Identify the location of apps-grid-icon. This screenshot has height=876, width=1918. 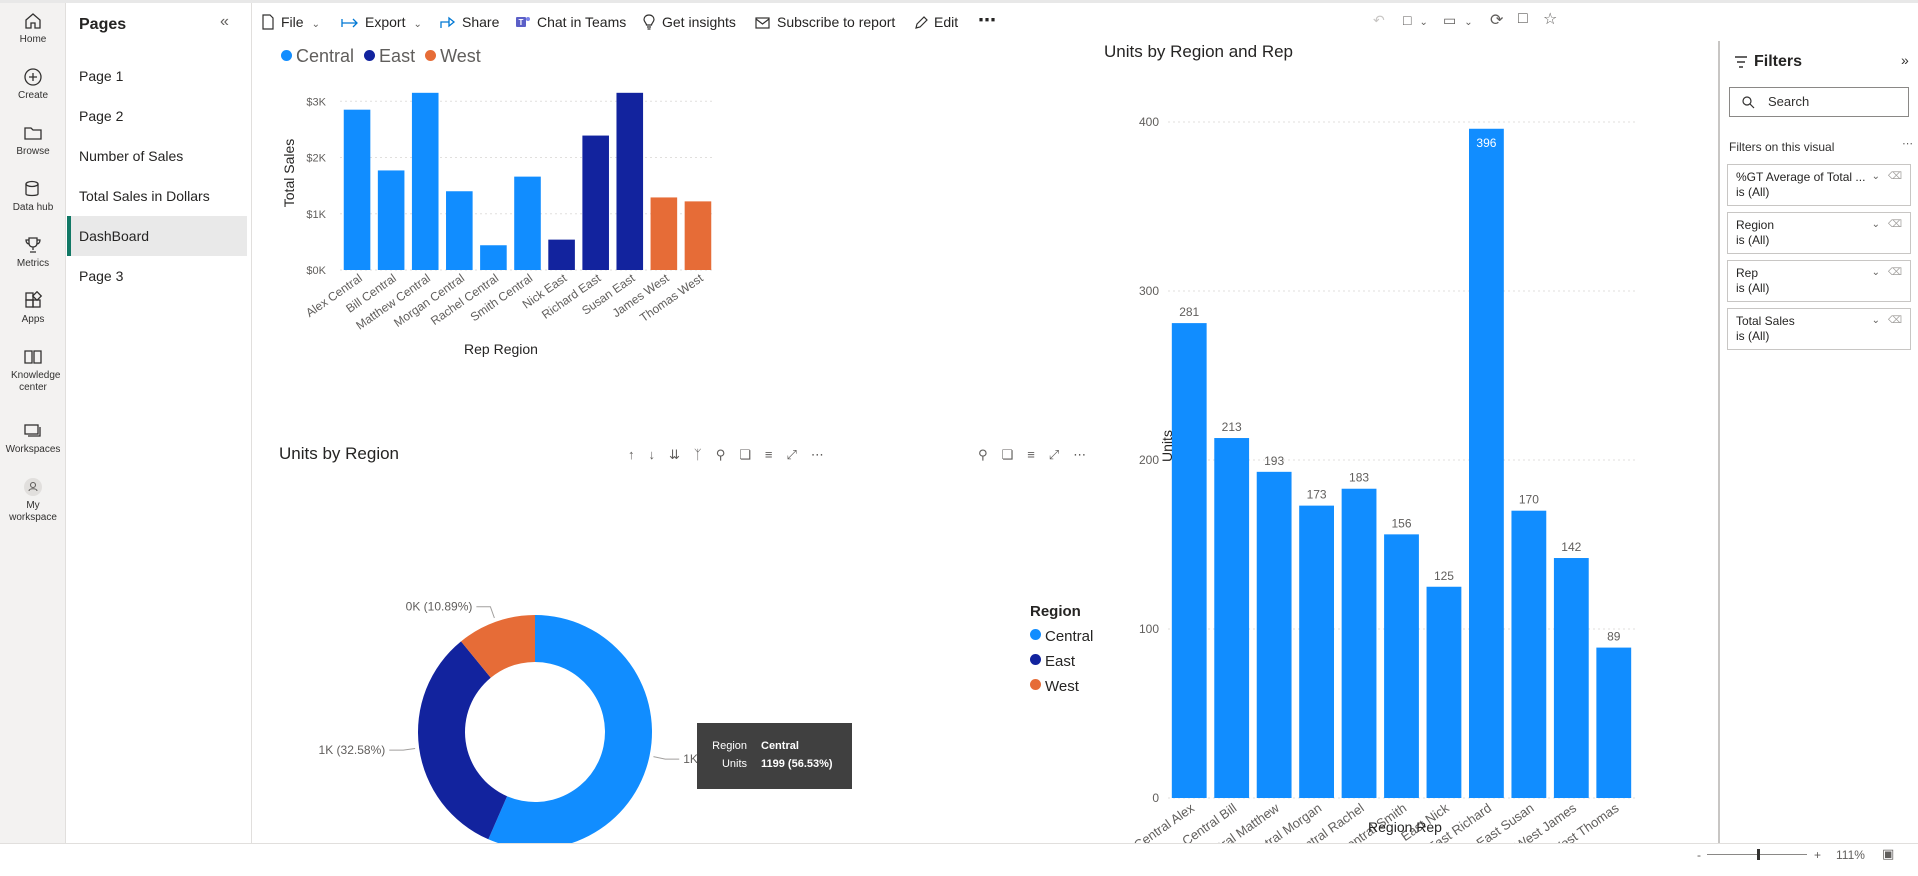
(34, 299).